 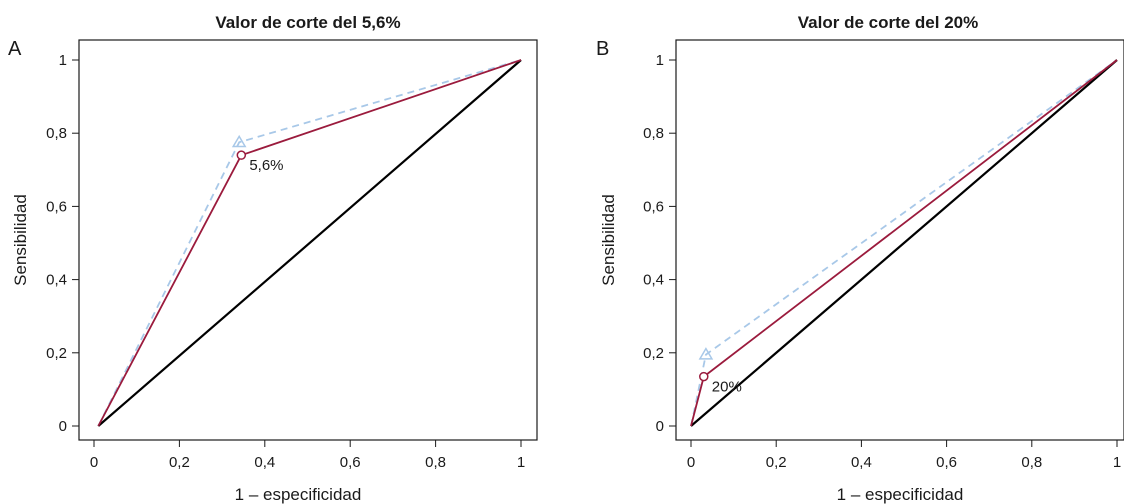 What do you see at coordinates (266, 165) in the screenshot?
I see `cutoff-annotation: 5,6%` at bounding box center [266, 165].